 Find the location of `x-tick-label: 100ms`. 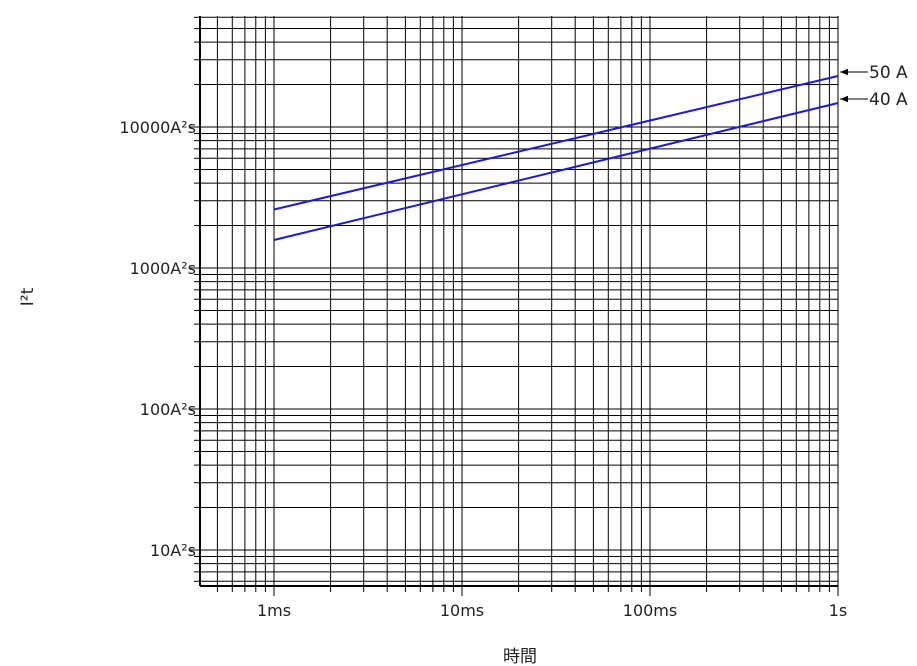

x-tick-label: 100ms is located at coordinates (650, 610).